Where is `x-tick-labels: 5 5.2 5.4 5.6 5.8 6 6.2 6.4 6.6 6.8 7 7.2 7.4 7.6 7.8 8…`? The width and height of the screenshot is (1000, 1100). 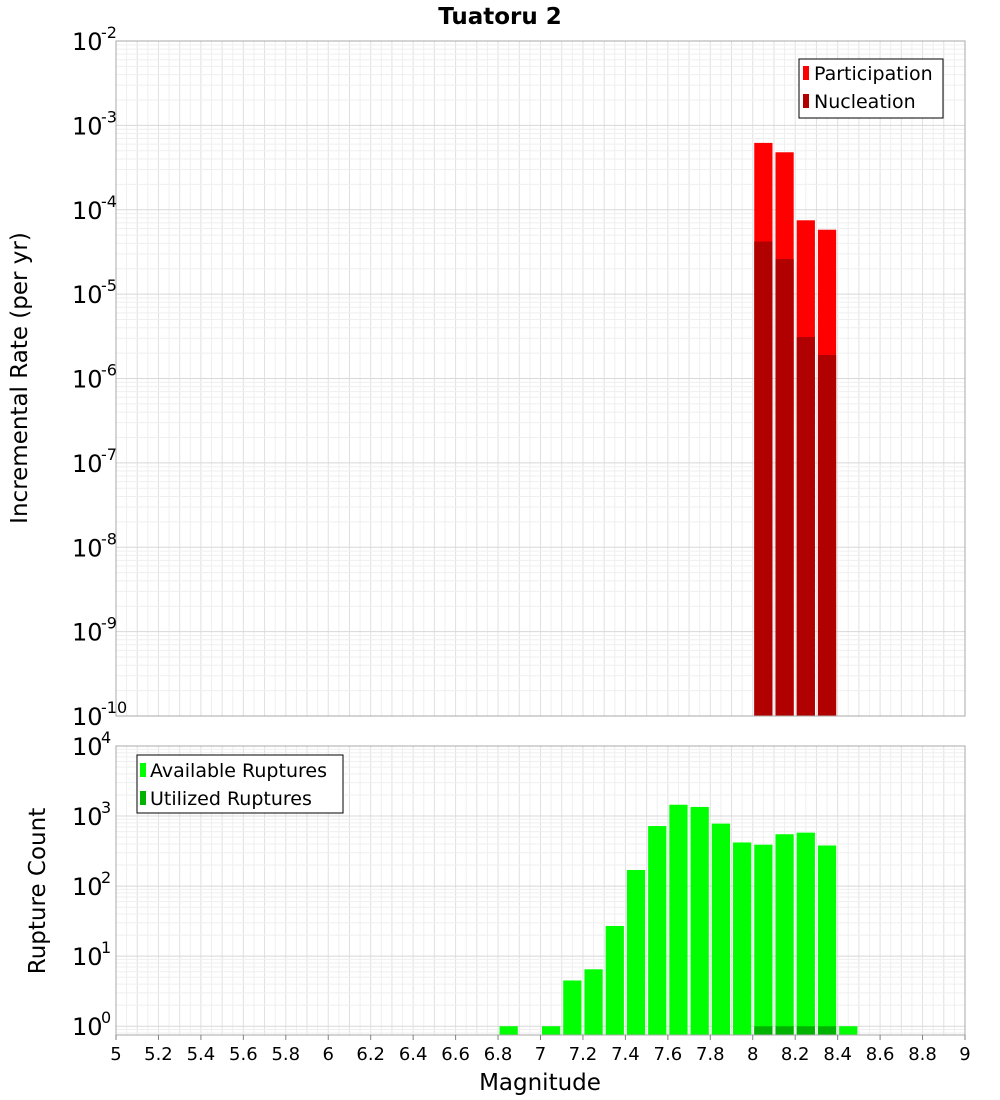
x-tick-labels: 5 5.2 5.4 5.6 5.8 6 6.2 6.4 6.6 6.8 7 7.2 7.4 7.6 7.8 8… is located at coordinates (540, 1050).